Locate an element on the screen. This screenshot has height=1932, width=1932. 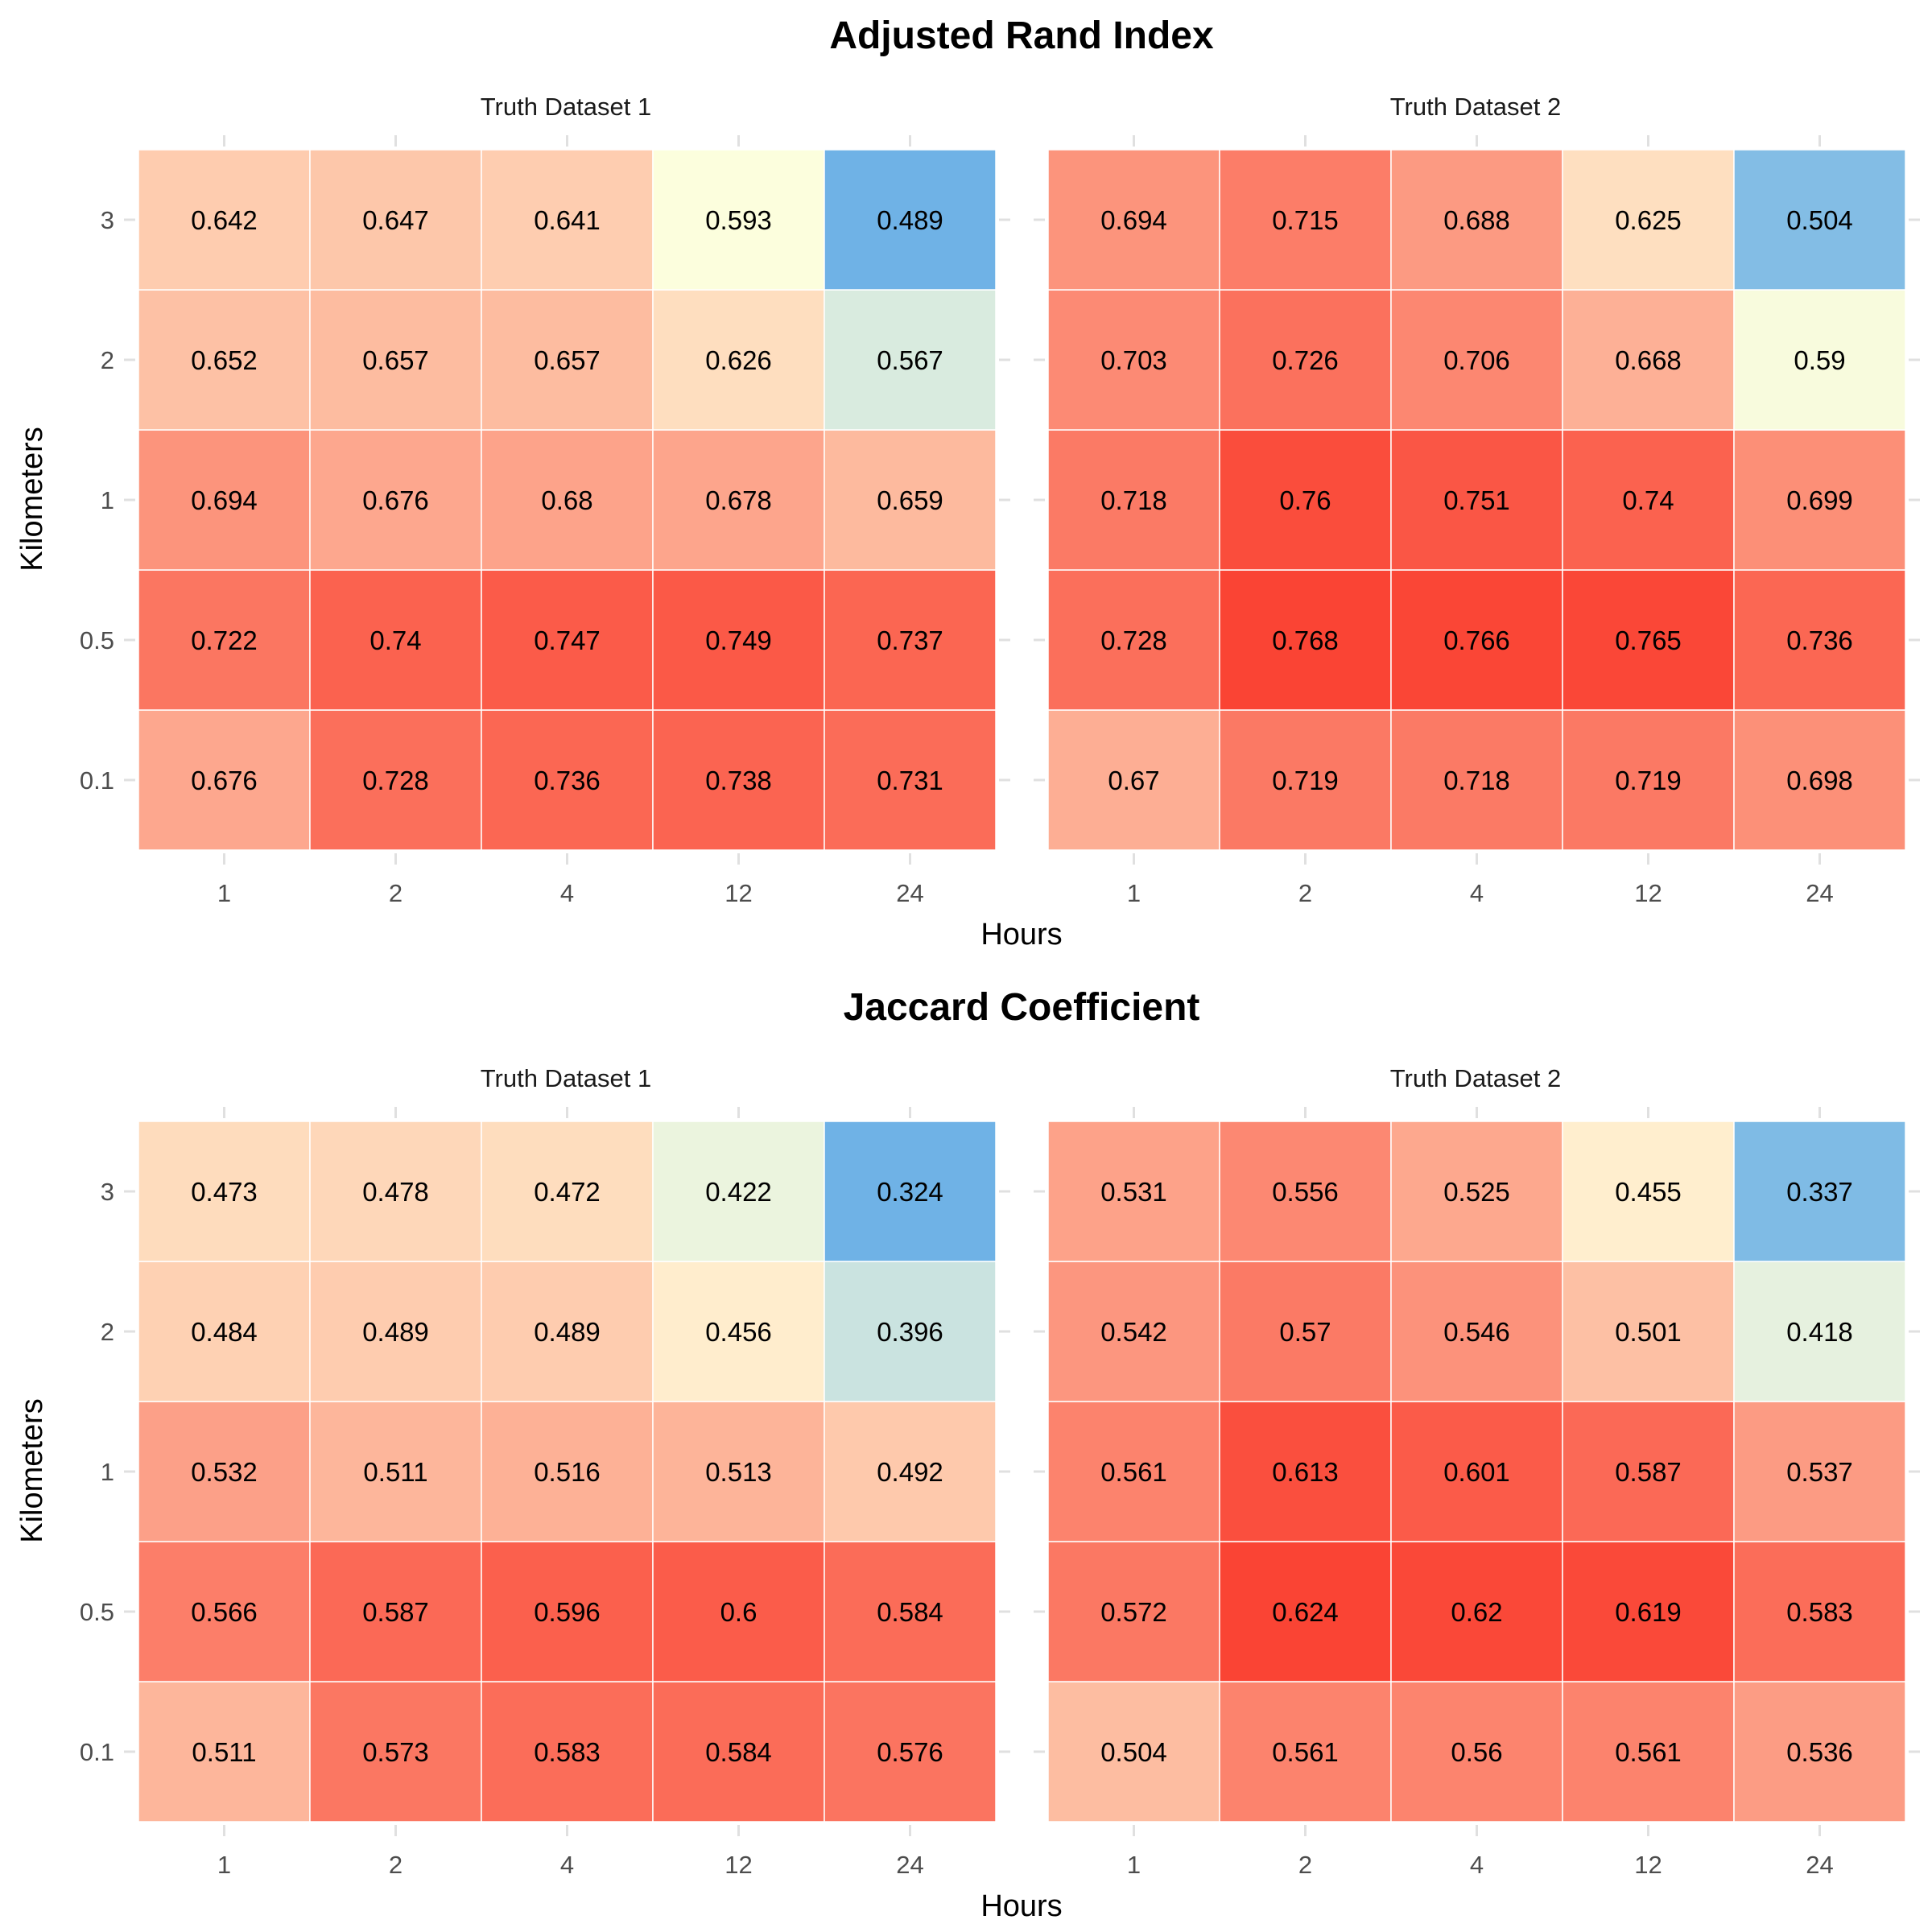
cell-value-label: 0.694 is located at coordinates (224, 500).